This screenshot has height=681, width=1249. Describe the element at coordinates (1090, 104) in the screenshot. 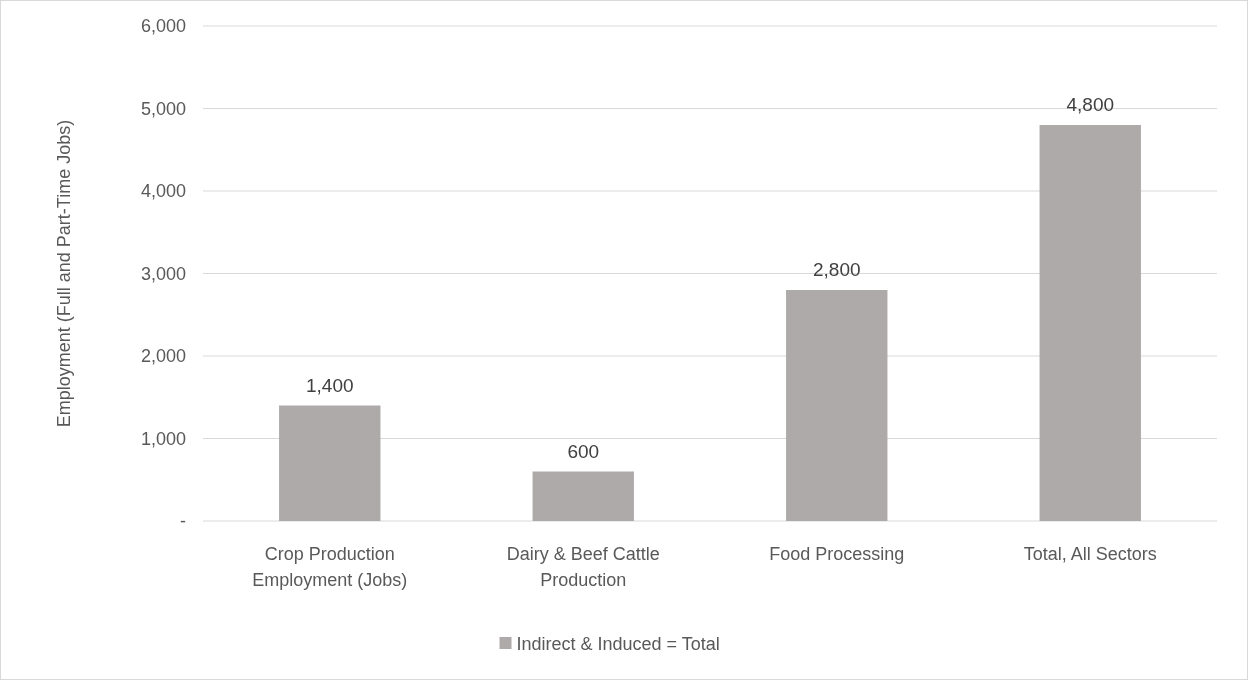

I see `data-label: 4,800` at that location.